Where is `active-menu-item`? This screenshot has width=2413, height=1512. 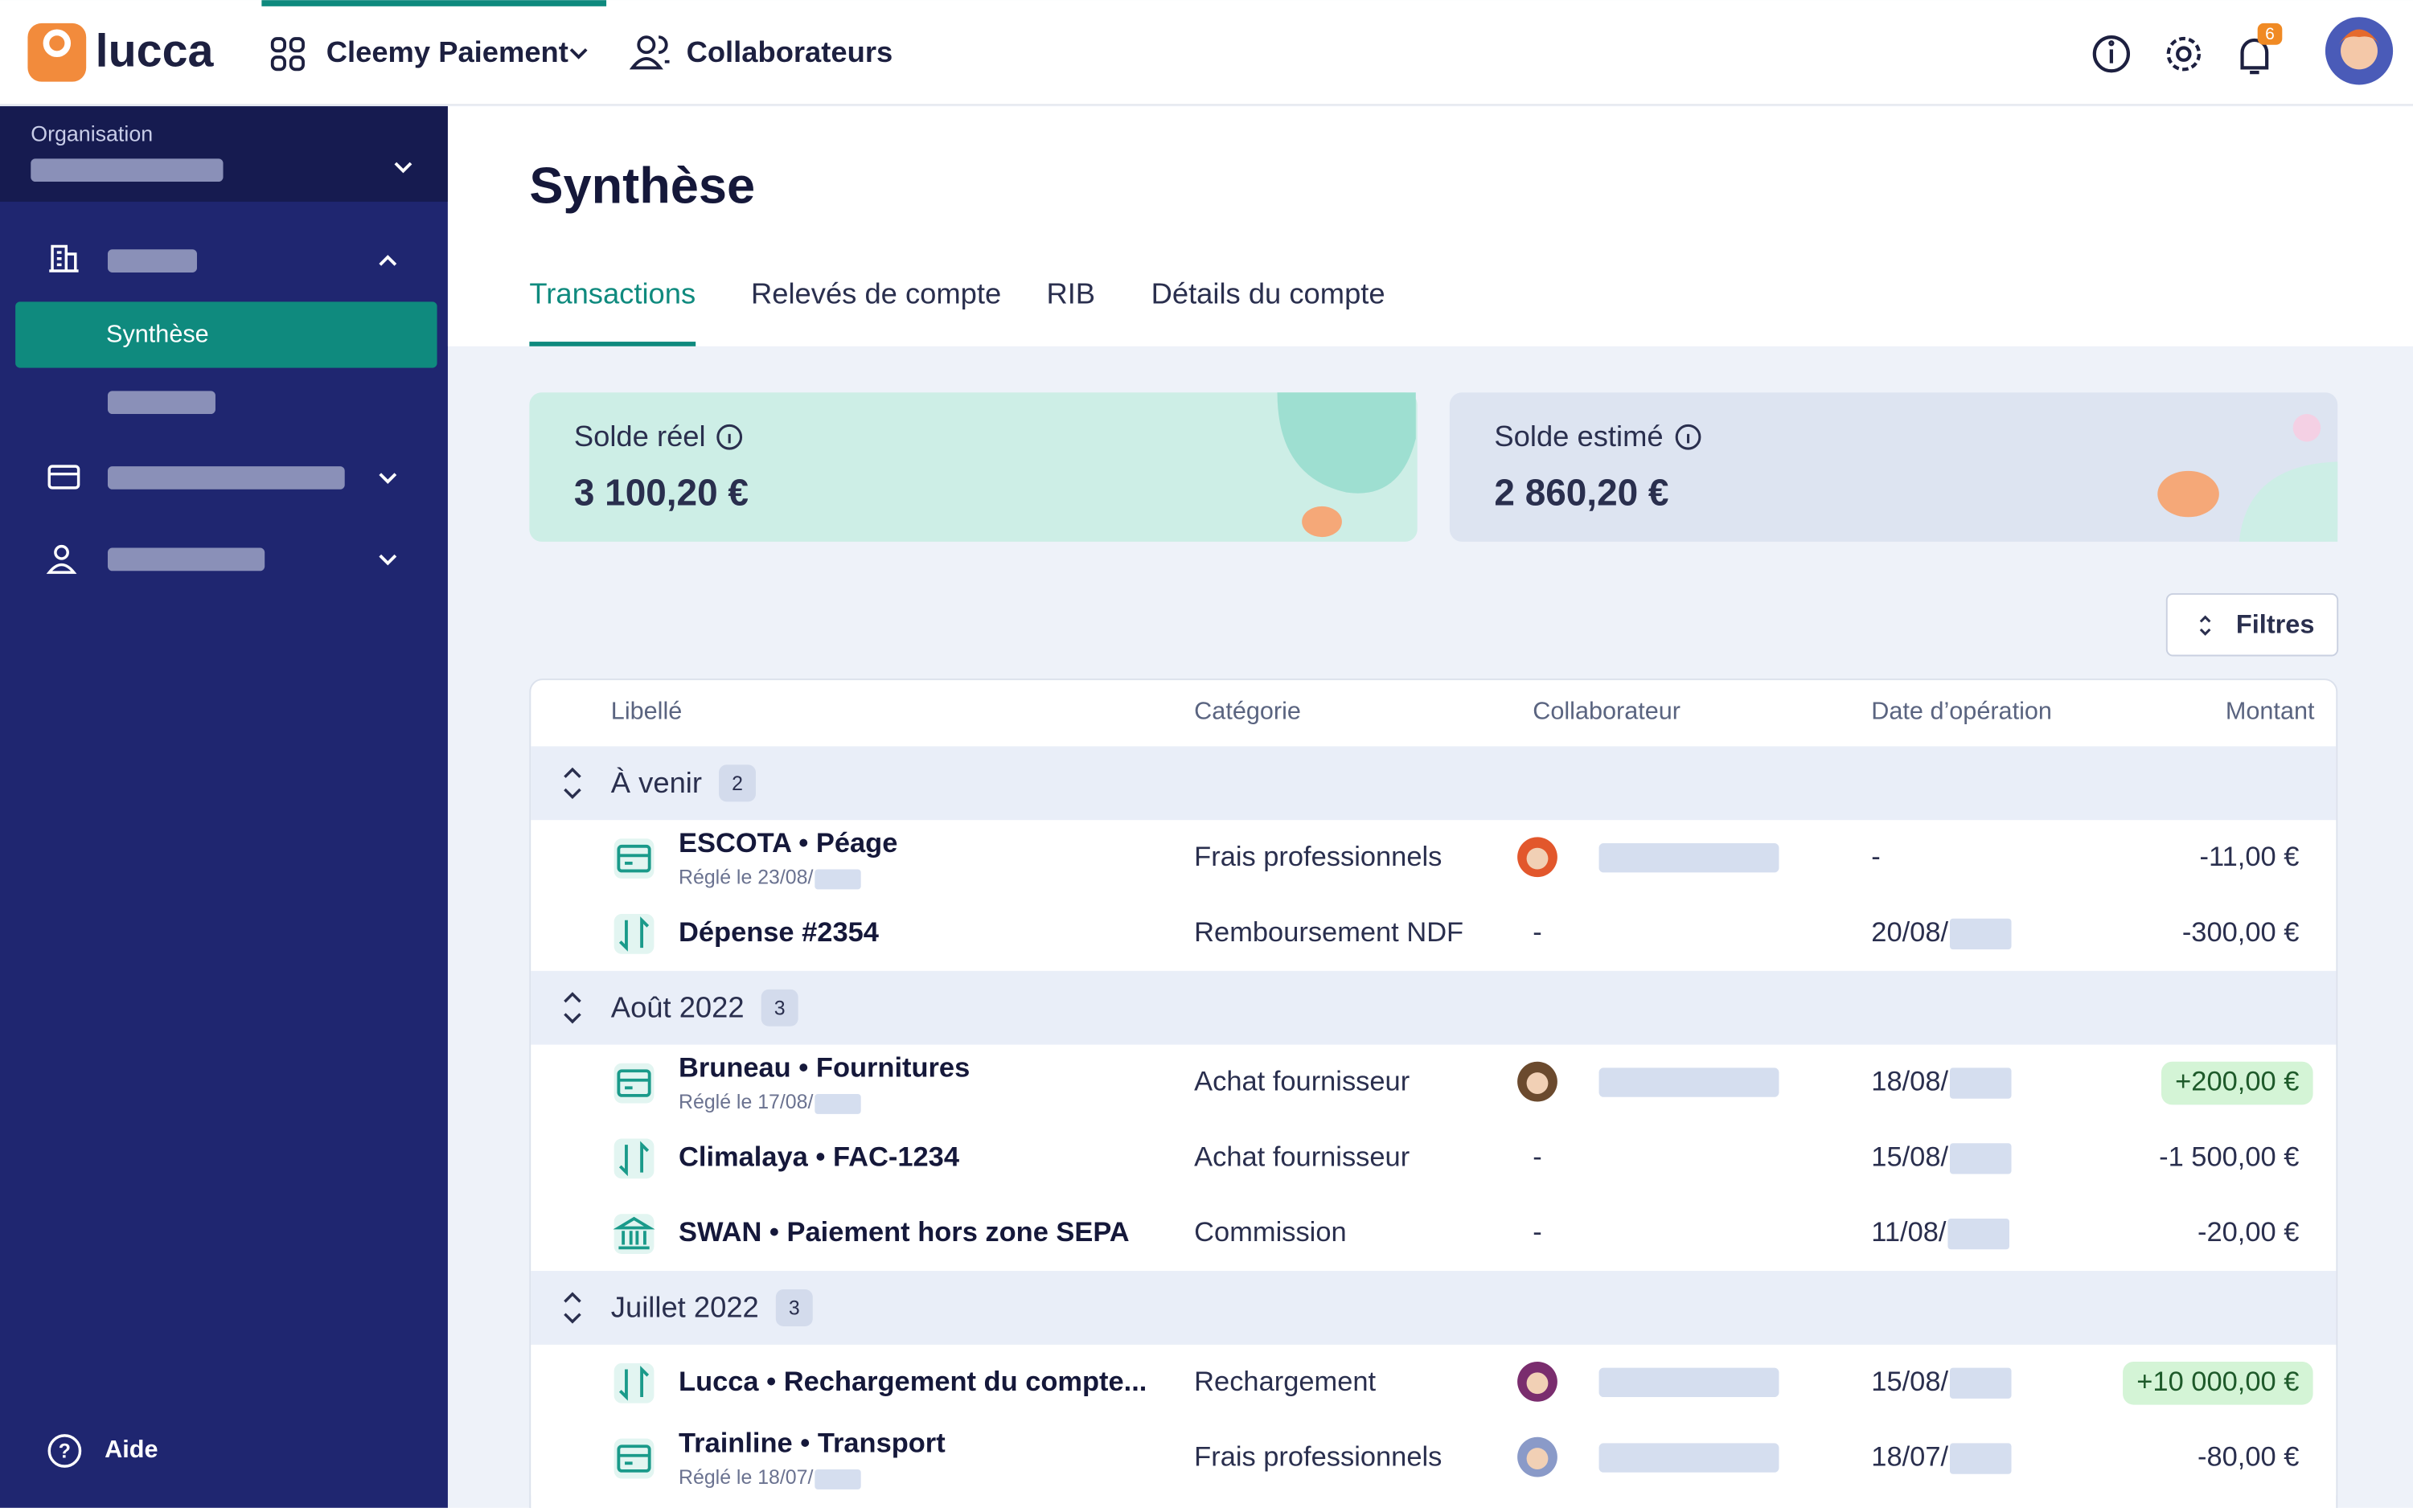 active-menu-item is located at coordinates (226, 334).